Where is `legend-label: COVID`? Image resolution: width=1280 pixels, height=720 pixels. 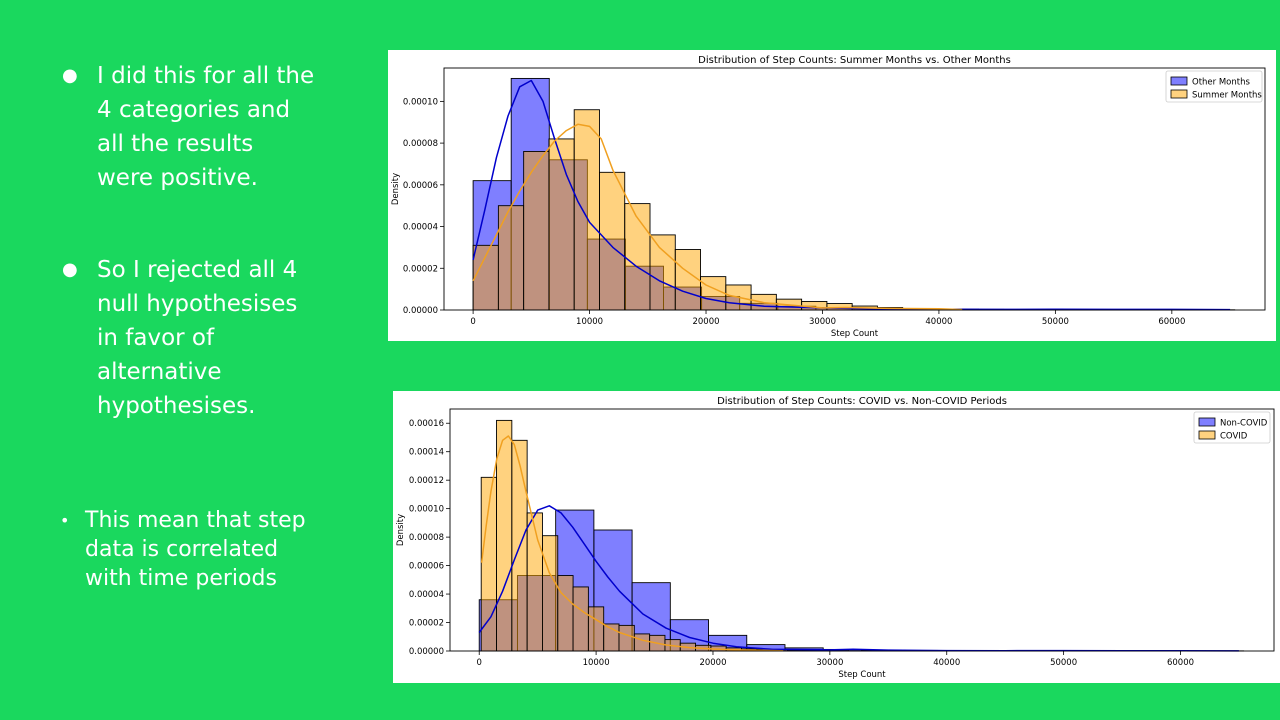
legend-label: COVID is located at coordinates (1234, 437).